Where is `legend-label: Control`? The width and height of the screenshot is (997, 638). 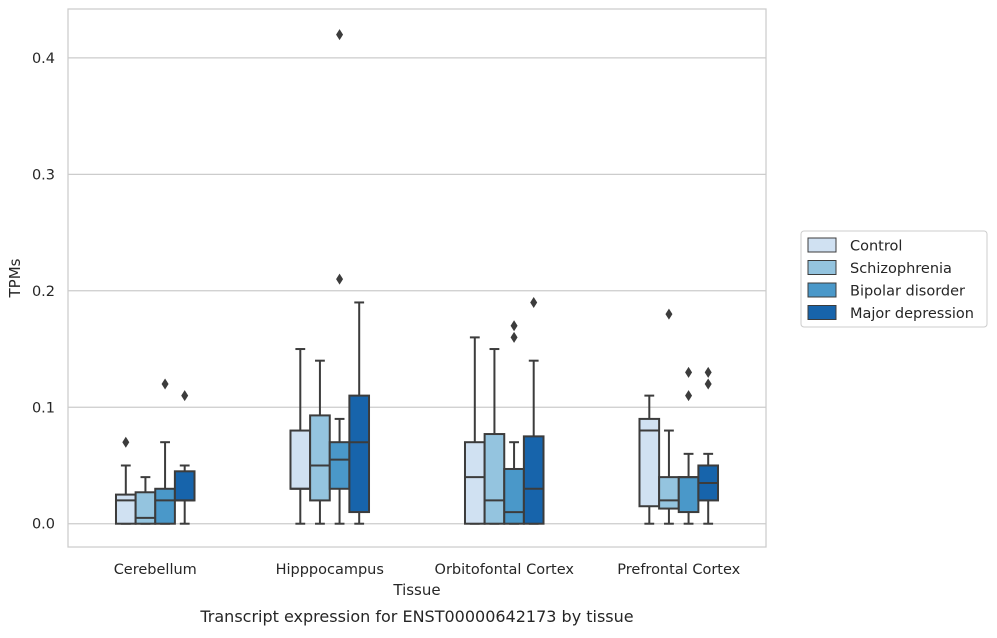 legend-label: Control is located at coordinates (876, 247).